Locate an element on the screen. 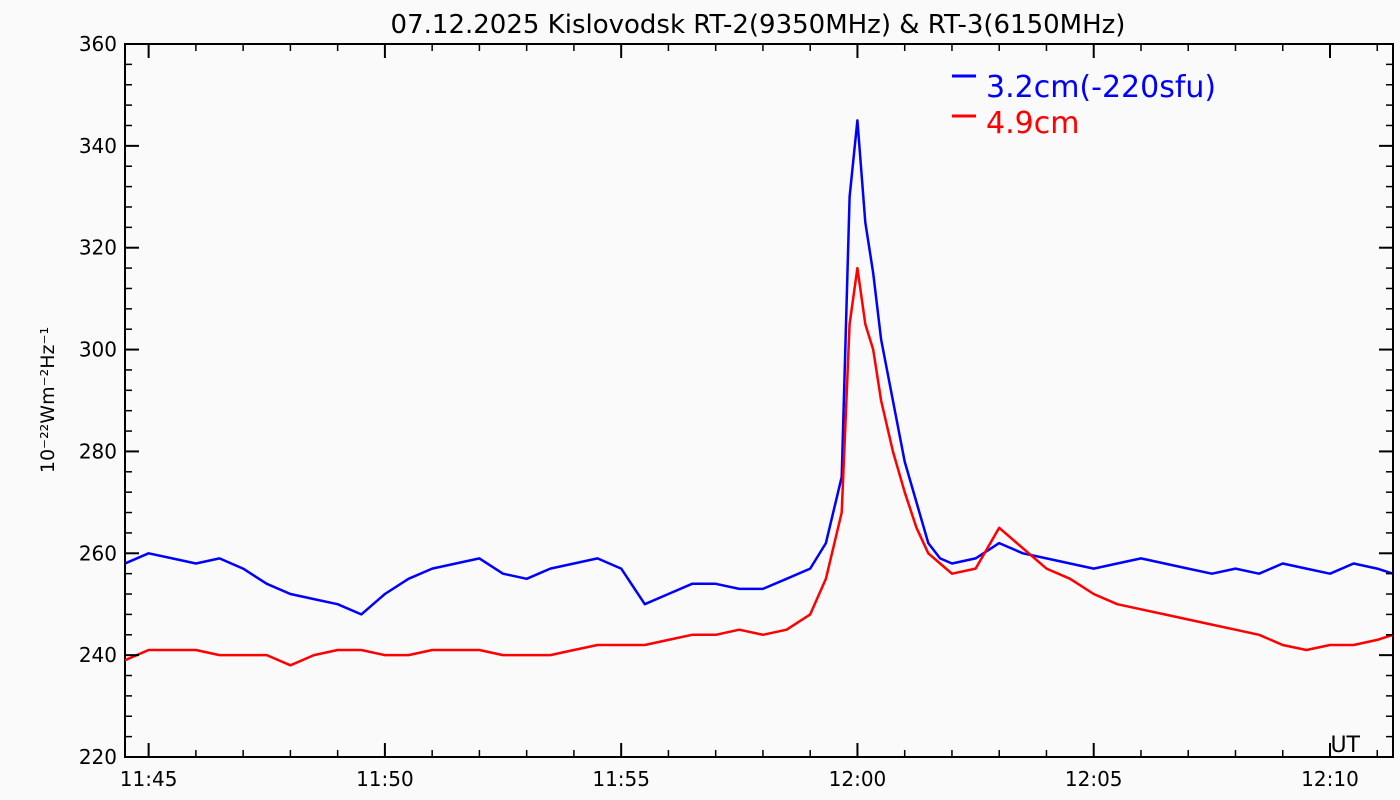  legend: 3.2cm(-220sfu) 4.9cm is located at coordinates (1084, 105).